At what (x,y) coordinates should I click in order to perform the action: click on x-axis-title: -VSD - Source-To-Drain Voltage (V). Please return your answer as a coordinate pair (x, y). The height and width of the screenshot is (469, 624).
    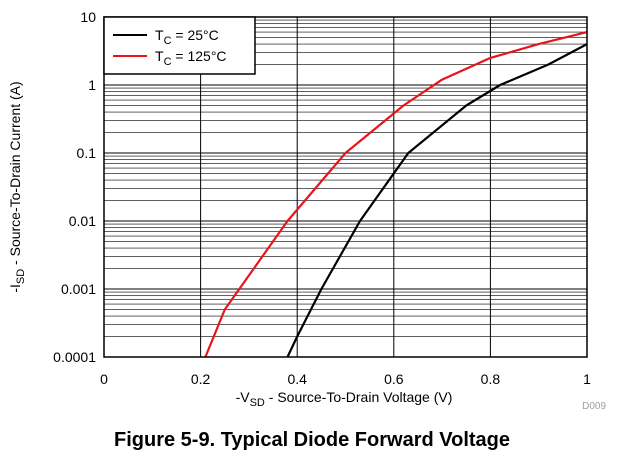
    Looking at the image, I should click on (344, 399).